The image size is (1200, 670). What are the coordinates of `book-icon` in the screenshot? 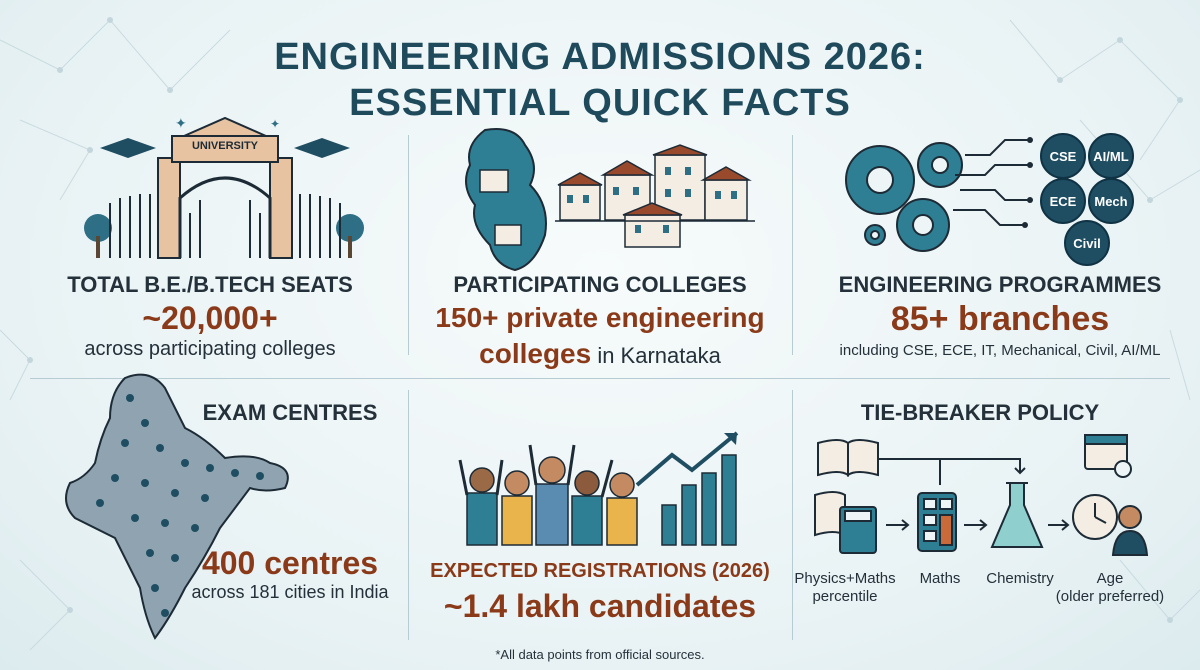 It's located at (848, 458).